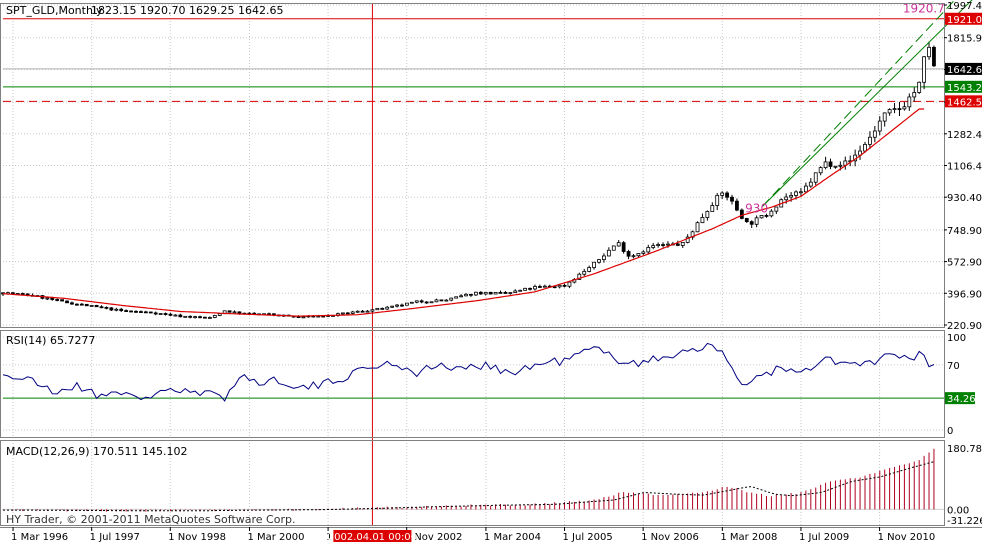  Describe the element at coordinates (670, 537) in the screenshot. I see `x-tick-label-8: 1 Nov 2006` at that location.